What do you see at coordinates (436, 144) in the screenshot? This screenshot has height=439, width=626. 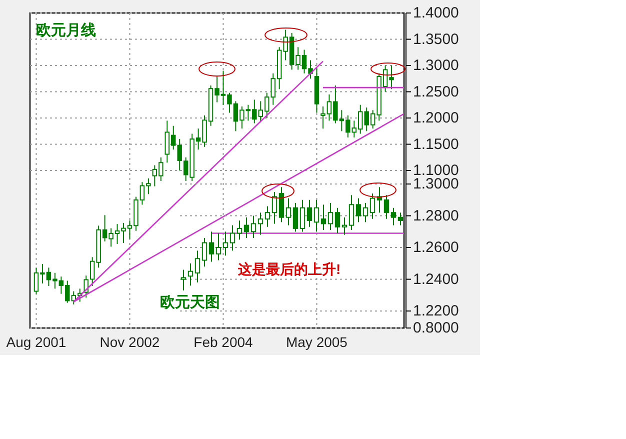 I see `y-tick-label: 1.1500` at bounding box center [436, 144].